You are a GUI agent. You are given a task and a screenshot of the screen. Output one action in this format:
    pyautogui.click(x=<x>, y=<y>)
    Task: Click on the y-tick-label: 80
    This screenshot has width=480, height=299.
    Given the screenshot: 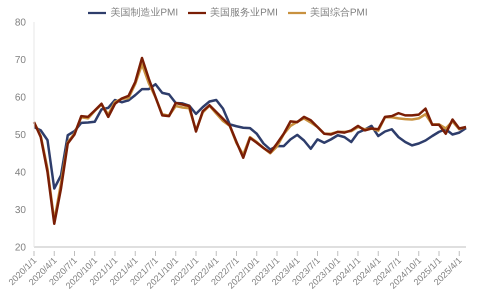 What is the action you would take?
    pyautogui.click(x=20, y=23)
    